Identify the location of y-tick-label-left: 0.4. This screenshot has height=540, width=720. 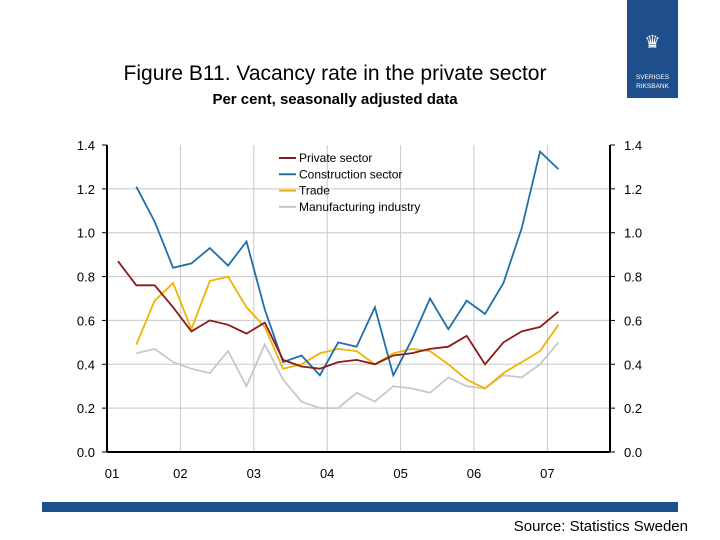
(86, 364).